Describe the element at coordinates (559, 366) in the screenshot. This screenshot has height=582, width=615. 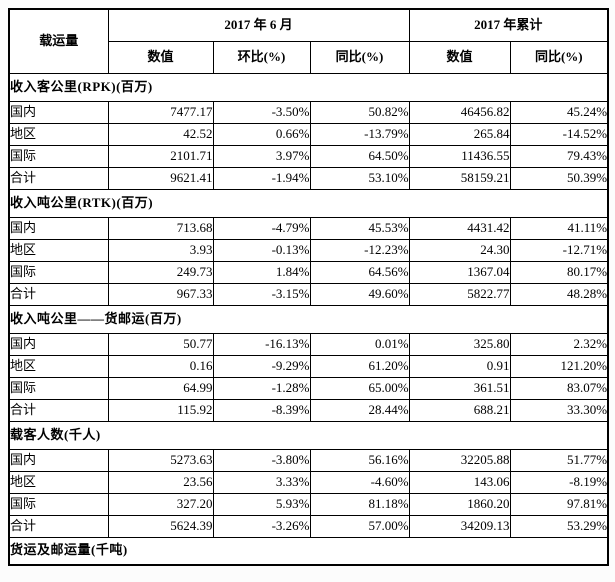
I see `cell-value: 121.20%` at that location.